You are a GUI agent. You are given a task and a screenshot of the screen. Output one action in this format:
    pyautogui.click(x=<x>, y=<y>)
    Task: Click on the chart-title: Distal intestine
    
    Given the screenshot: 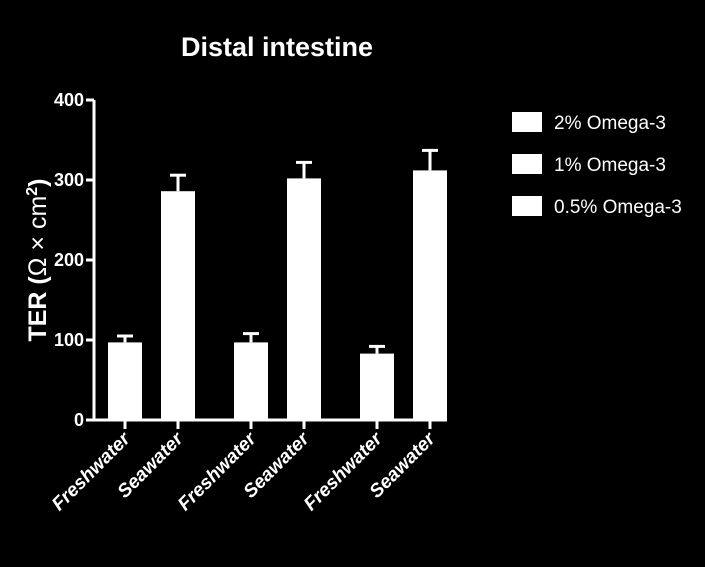 What is the action you would take?
    pyautogui.click(x=277, y=47)
    